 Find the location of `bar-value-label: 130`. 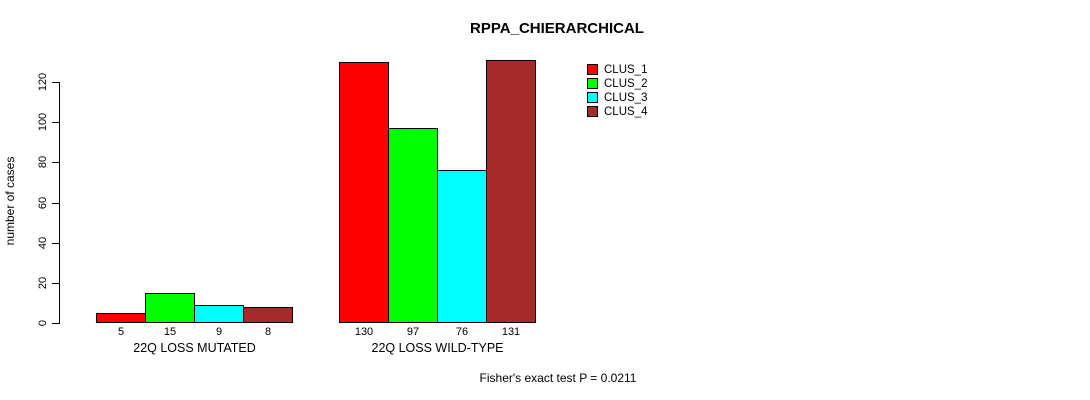

bar-value-label: 130 is located at coordinates (364, 332).